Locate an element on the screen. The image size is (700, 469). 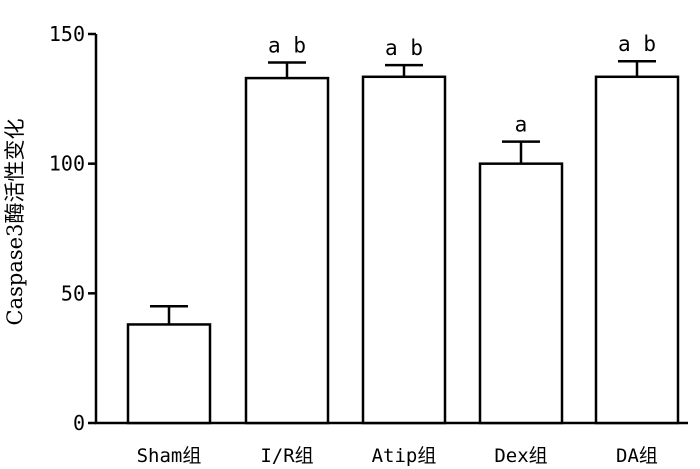
significance-label-4: a b is located at coordinates (637, 44).